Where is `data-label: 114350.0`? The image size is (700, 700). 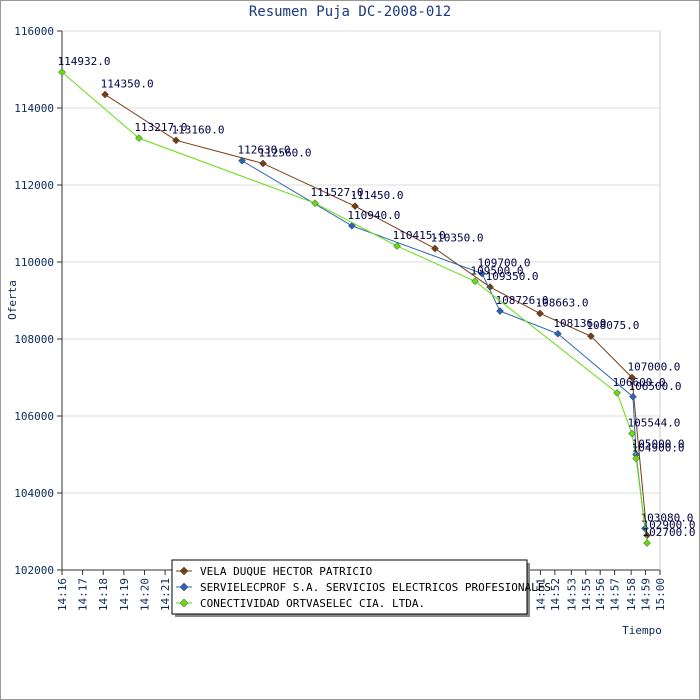 data-label: 114350.0 is located at coordinates (127, 84).